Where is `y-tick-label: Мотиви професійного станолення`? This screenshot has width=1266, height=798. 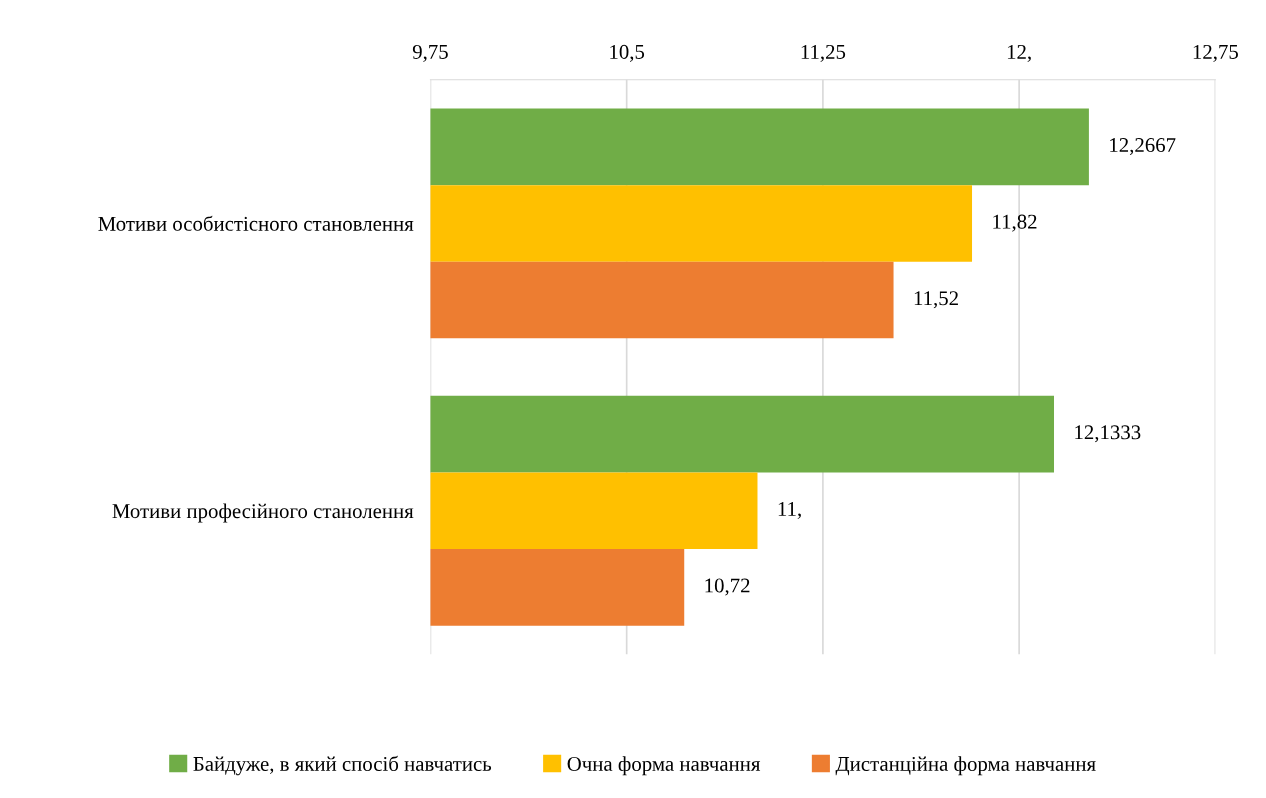
y-tick-label: Мотиви професійного станолення is located at coordinates (263, 513).